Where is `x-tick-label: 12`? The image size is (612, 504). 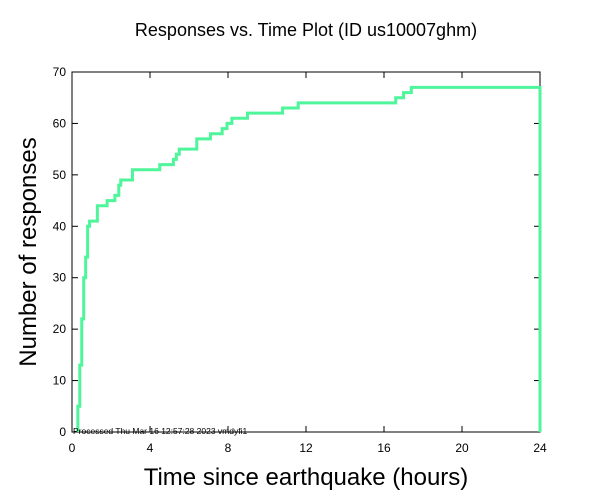 x-tick-label: 12 is located at coordinates (306, 448).